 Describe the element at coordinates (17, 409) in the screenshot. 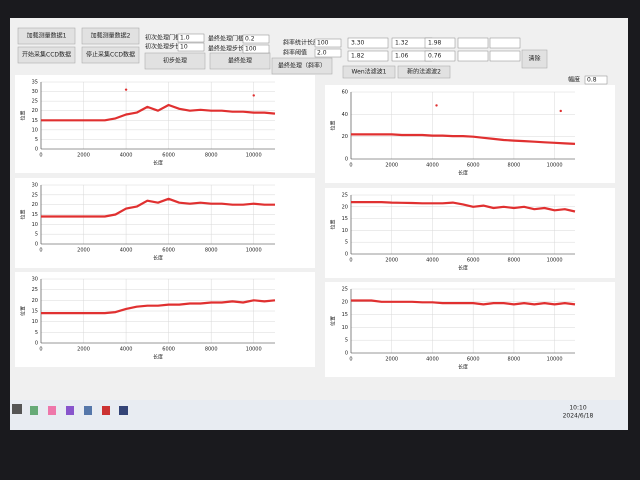

I see `start-icon` at that location.